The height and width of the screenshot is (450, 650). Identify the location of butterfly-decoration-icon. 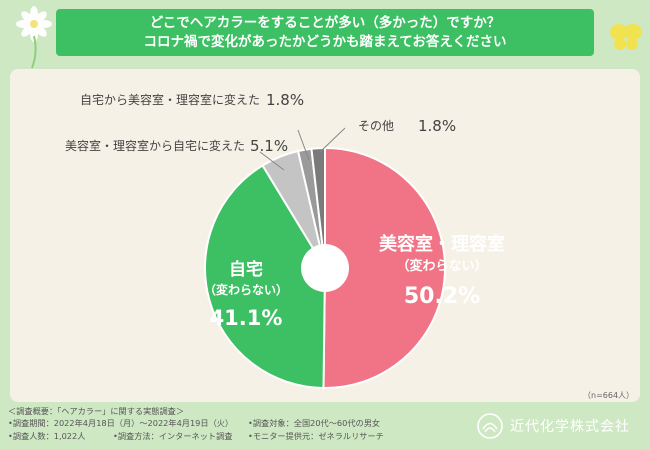
(626, 37).